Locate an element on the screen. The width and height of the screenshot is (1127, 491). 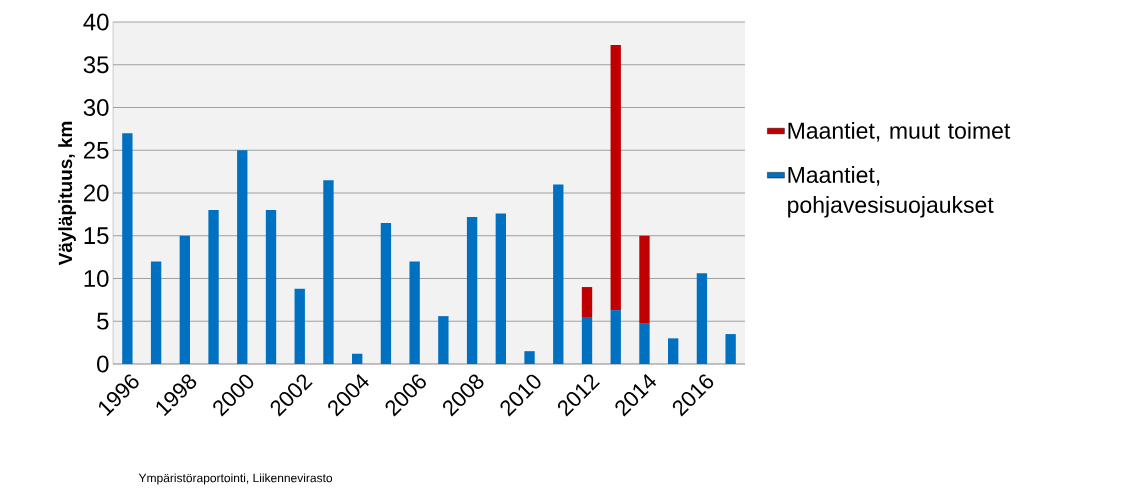
y-tick-label: 15 is located at coordinates (96, 236).